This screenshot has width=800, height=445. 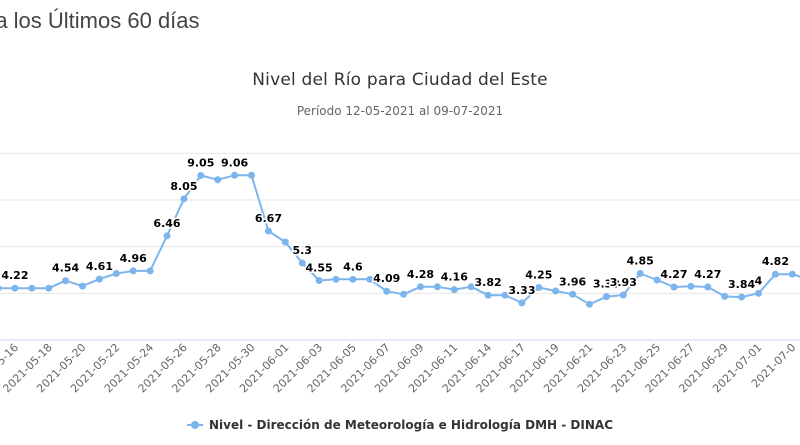 I want to click on data-label: 9.05, so click(x=200, y=163).